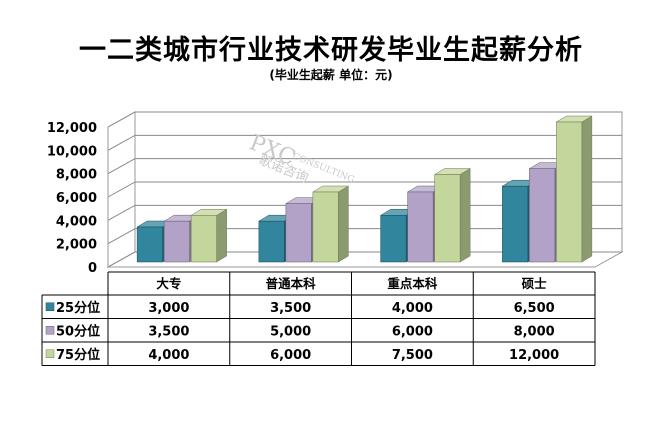 Image resolution: width=662 pixels, height=428 pixels. Describe the element at coordinates (290, 331) in the screenshot. I see `table-cell: 5,000` at that location.